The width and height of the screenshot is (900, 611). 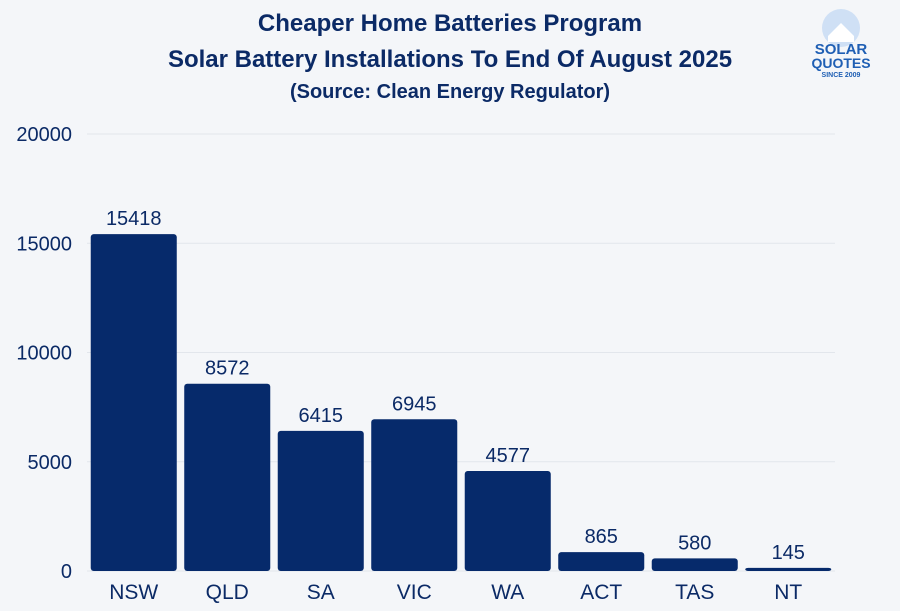 I want to click on bar-qld, so click(x=227, y=477).